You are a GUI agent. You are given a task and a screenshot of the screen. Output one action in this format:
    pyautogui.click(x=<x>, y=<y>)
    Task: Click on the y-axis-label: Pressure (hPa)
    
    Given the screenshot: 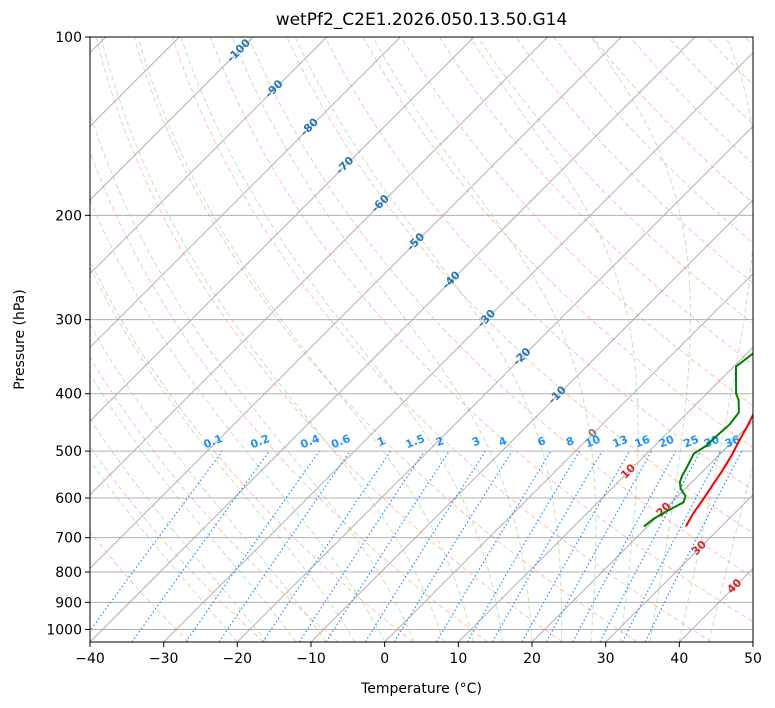 What is the action you would take?
    pyautogui.click(x=20, y=339)
    